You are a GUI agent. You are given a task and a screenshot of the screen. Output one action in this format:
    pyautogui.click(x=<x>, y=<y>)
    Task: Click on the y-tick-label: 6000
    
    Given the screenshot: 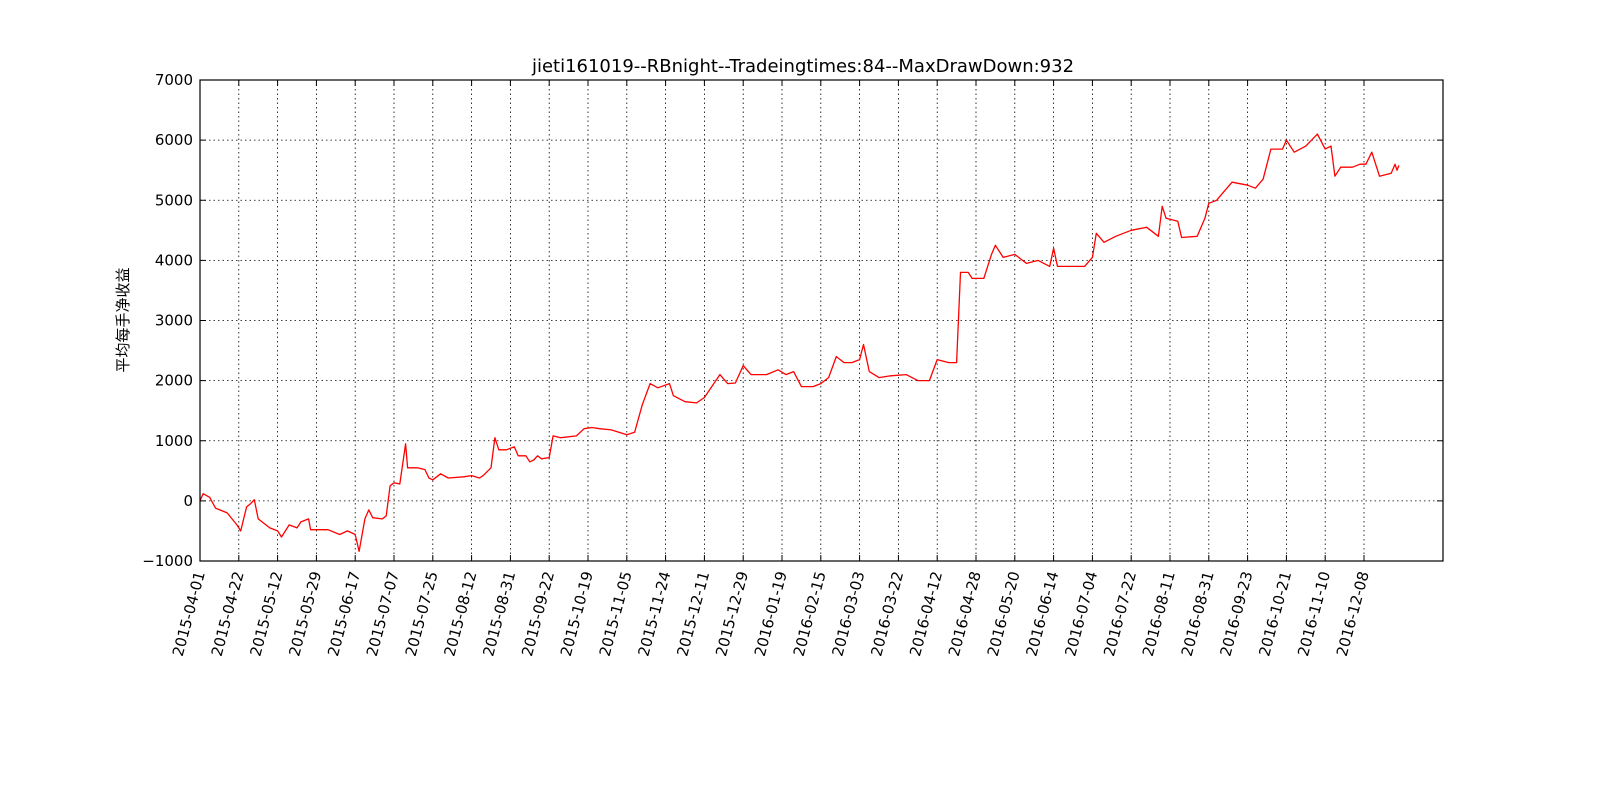 What is the action you would take?
    pyautogui.click(x=174, y=140)
    